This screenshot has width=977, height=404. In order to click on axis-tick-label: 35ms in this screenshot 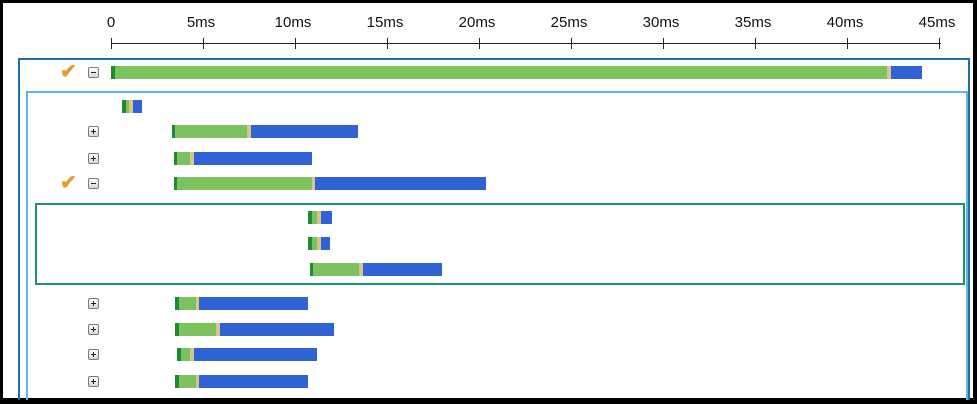, I will do `click(753, 22)`.